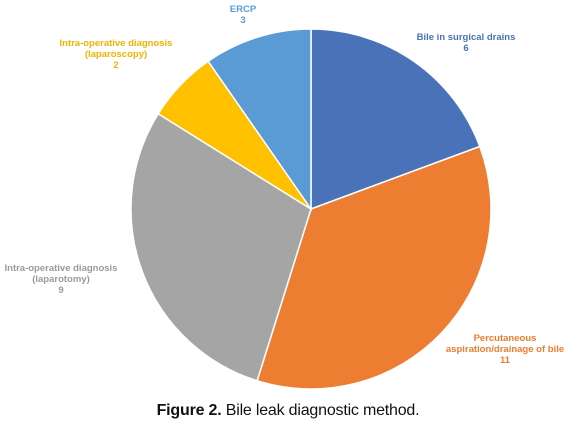  I want to click on slice-name-label: aspiration/drainage of bile, so click(505, 349).